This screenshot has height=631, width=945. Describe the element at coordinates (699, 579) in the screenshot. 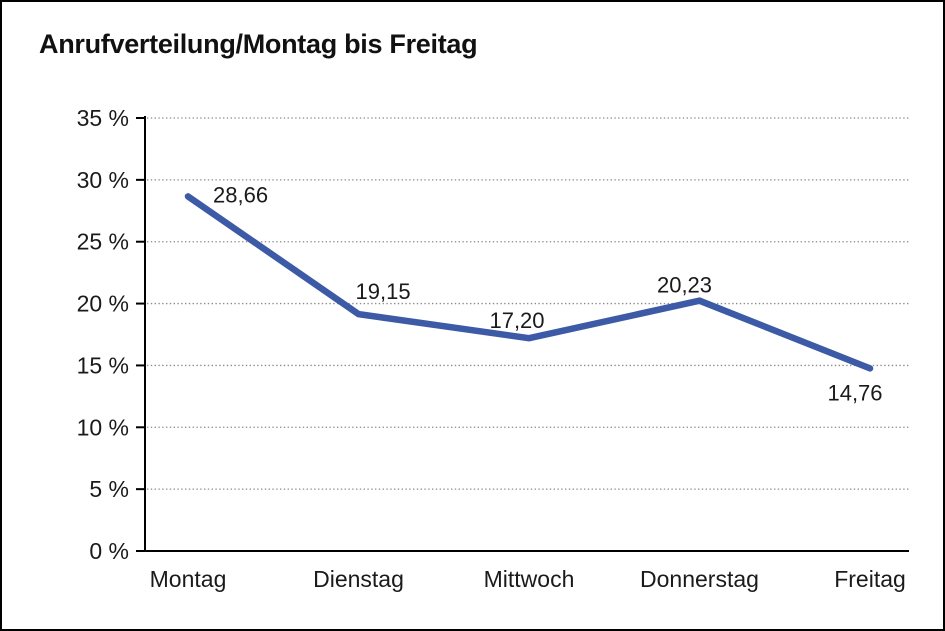

I see `x-category-label: Donnerstag` at that location.